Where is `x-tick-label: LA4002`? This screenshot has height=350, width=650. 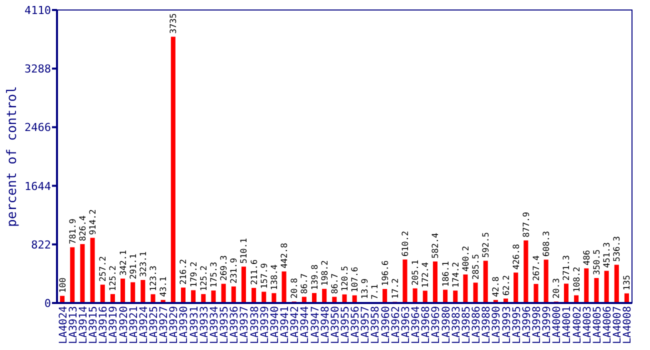 x-tick-label: LA4002 is located at coordinates (577, 325).